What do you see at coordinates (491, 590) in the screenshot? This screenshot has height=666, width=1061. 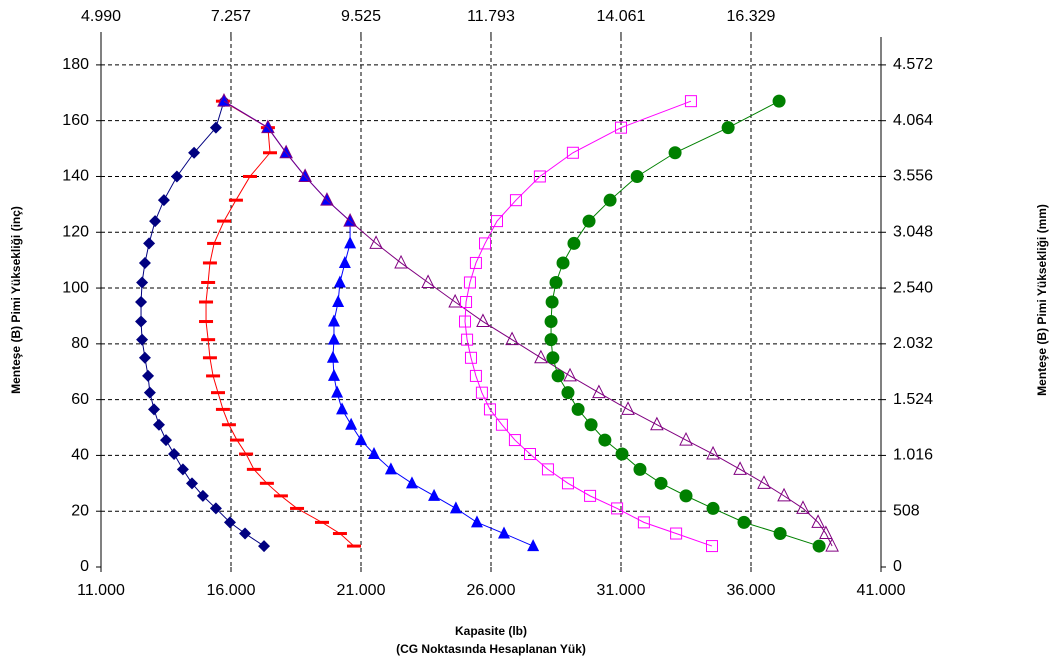 I see `x-tick-label: 26.000` at bounding box center [491, 590].